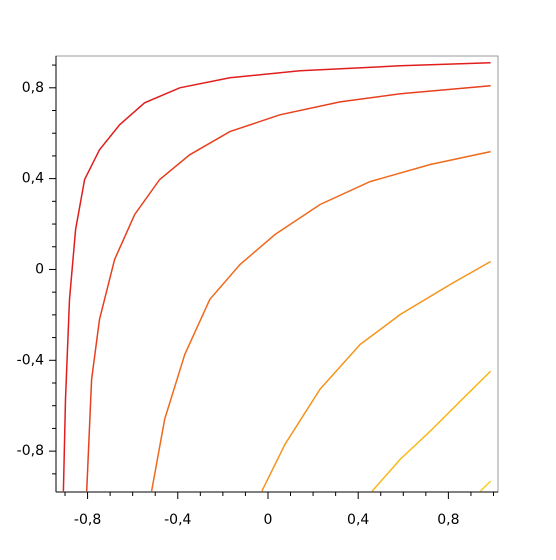  What do you see at coordinates (358, 520) in the screenshot?
I see `x-tick-label: 0,4` at bounding box center [358, 520].